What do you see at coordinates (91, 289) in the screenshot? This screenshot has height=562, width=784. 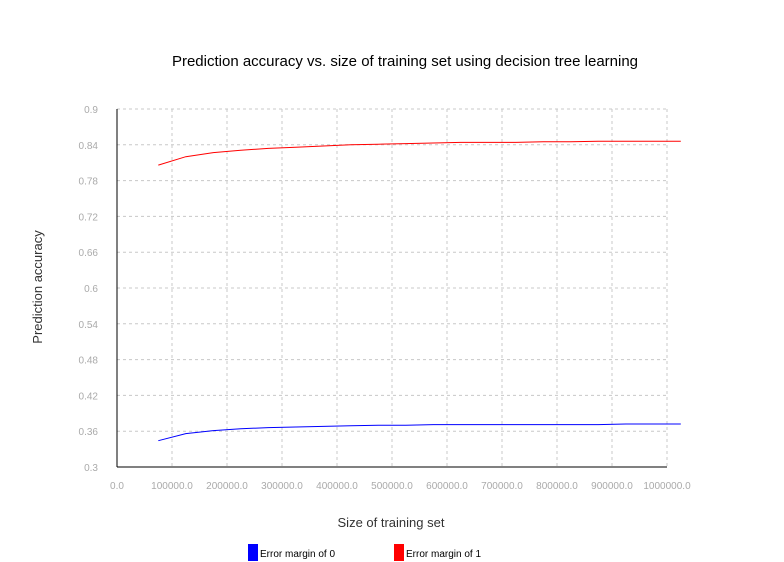 I see `y-tick-label: 0.6` at bounding box center [91, 289].